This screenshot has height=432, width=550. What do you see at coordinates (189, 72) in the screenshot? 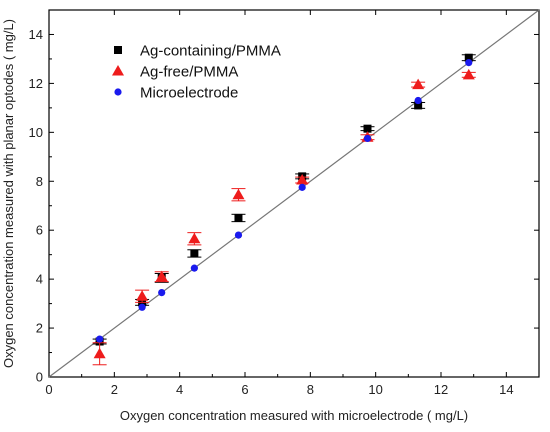
I see `legend-label: Ag-free/PMMA` at bounding box center [189, 72].